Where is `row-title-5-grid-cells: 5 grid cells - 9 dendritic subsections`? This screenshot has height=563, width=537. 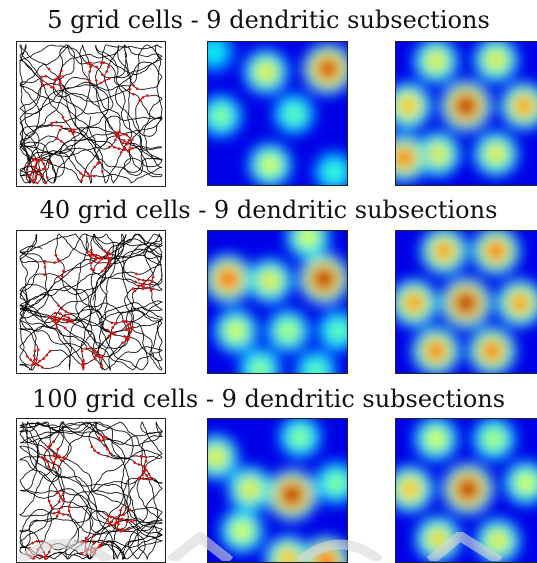
row-title-5-grid-cells: 5 grid cells - 9 dendritic subsections is located at coordinates (268, 20).